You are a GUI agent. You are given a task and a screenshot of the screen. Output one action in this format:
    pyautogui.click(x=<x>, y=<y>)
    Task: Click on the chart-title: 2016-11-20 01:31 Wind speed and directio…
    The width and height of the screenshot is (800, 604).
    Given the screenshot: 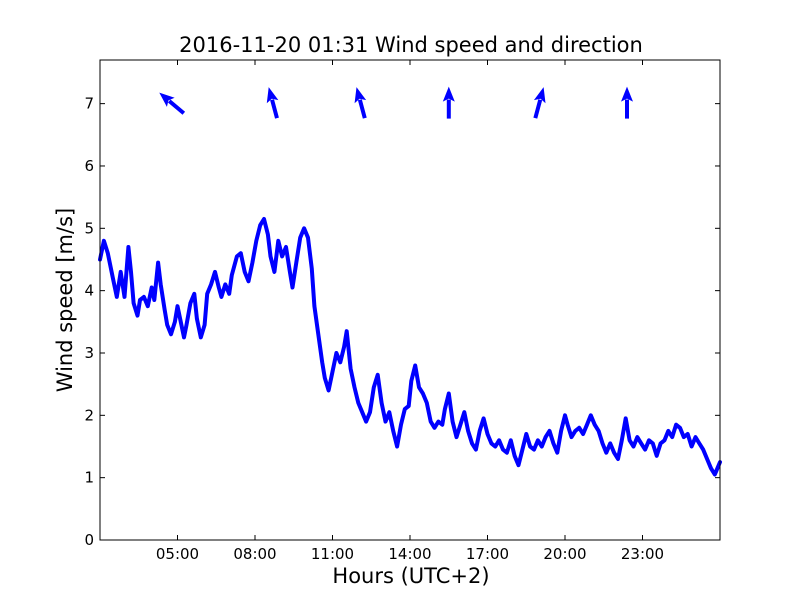 What is the action you would take?
    pyautogui.click(x=411, y=45)
    